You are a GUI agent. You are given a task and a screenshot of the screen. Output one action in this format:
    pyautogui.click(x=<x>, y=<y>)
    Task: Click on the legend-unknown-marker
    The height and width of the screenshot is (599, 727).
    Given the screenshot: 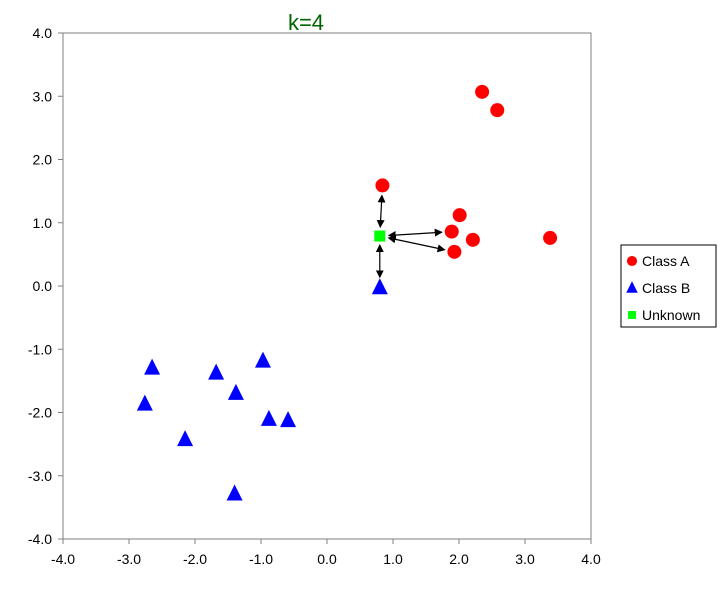 What is the action you would take?
    pyautogui.click(x=632, y=315)
    